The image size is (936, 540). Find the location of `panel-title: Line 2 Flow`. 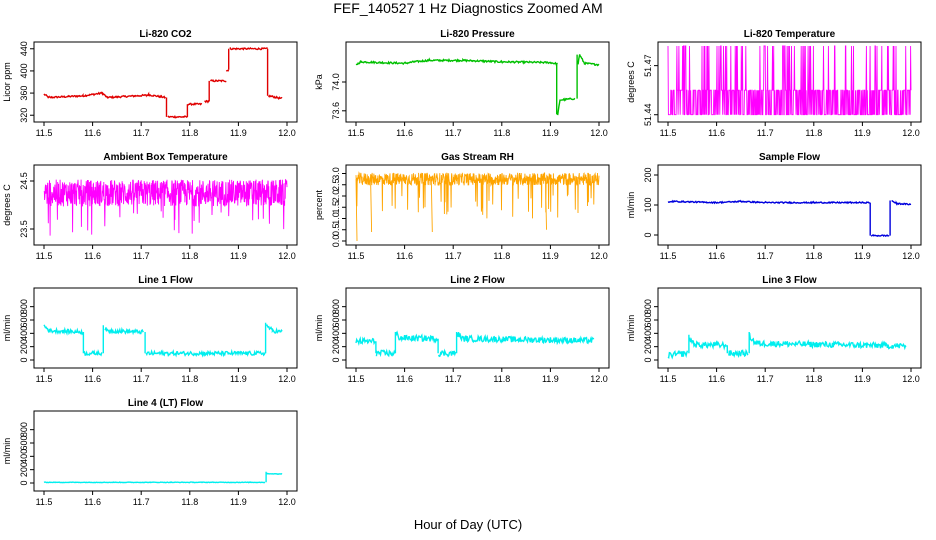

panel-title: Line 2 Flow is located at coordinates (477, 280).